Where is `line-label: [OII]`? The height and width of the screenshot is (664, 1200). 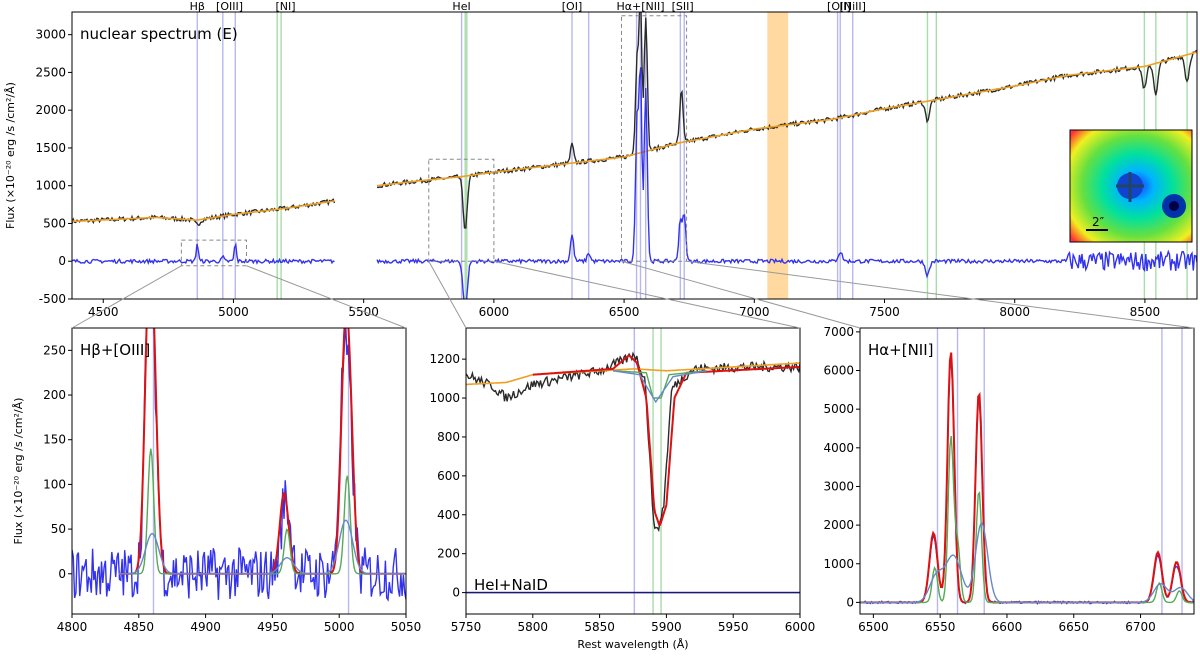 line-label: [OII] is located at coordinates (839, 6).